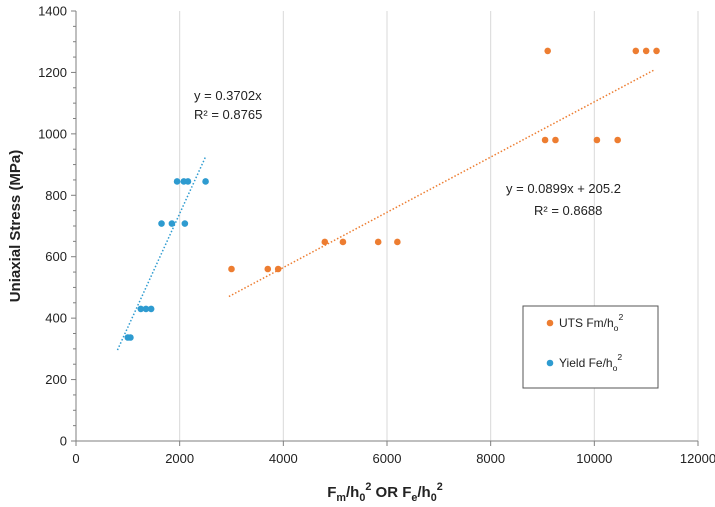 Image resolution: width=715 pixels, height=507 pixels. I want to click on legend-box, so click(590, 347).